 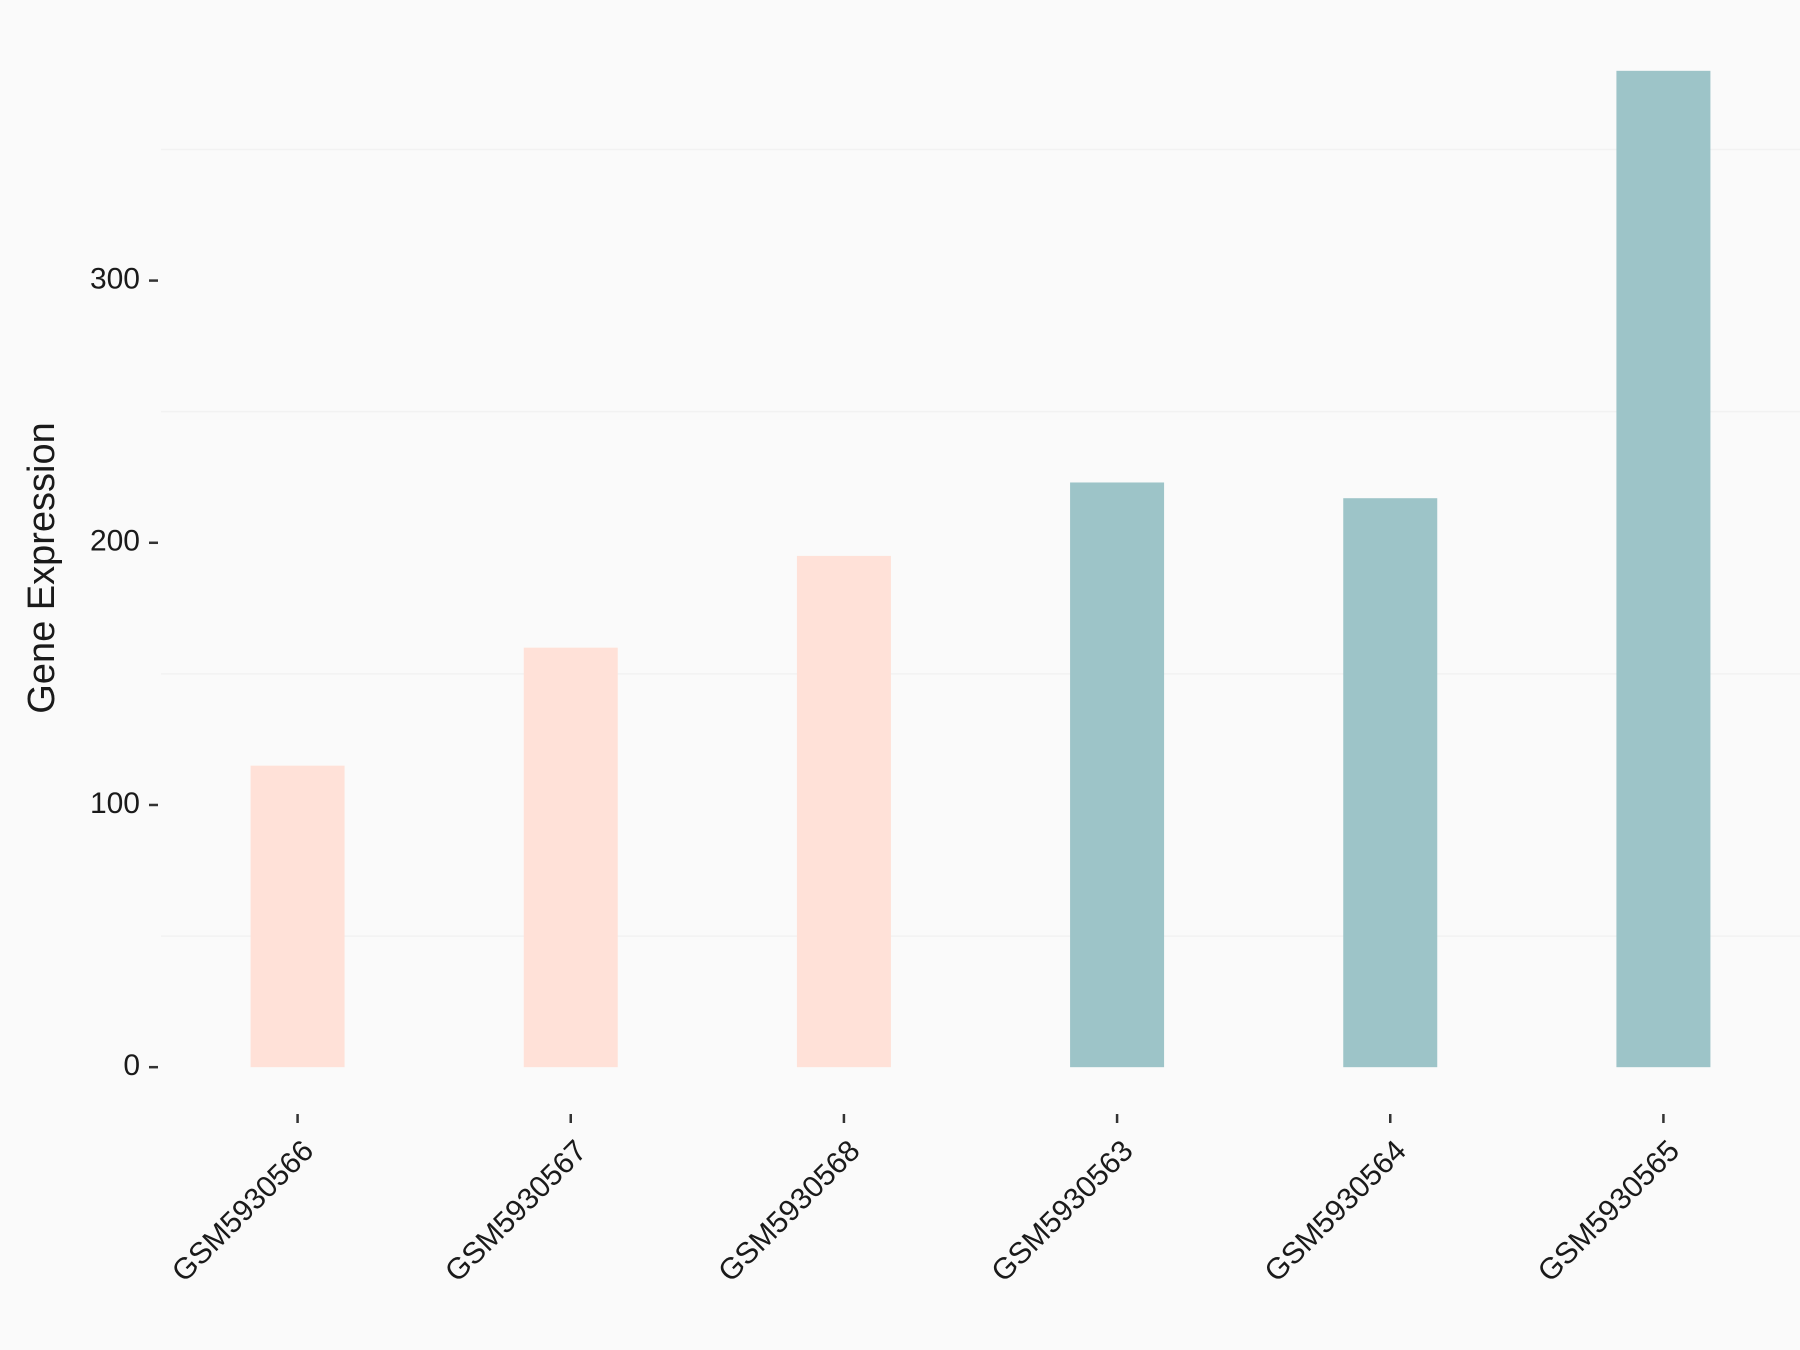 I want to click on y-tick-label: 0, so click(x=131, y=1065).